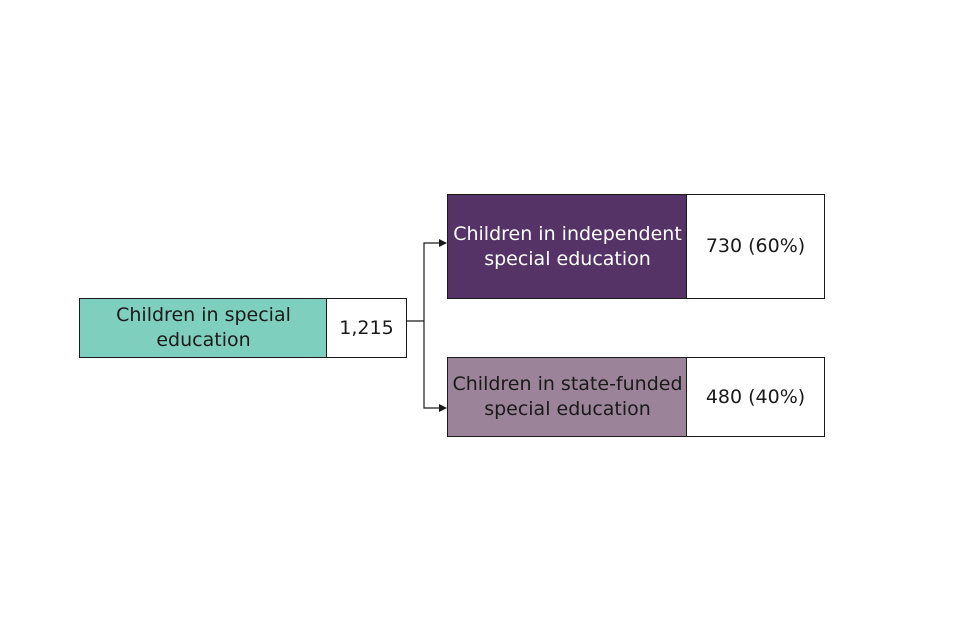 The width and height of the screenshot is (960, 640). I want to click on independent-node-value: 730 (60%), so click(755, 246).